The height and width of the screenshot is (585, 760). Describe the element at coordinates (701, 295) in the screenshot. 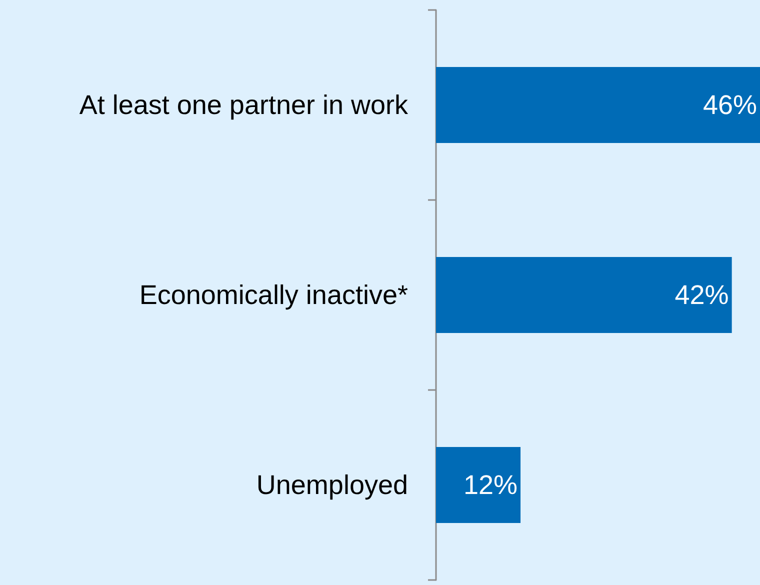

I see `data-label: 42%` at that location.